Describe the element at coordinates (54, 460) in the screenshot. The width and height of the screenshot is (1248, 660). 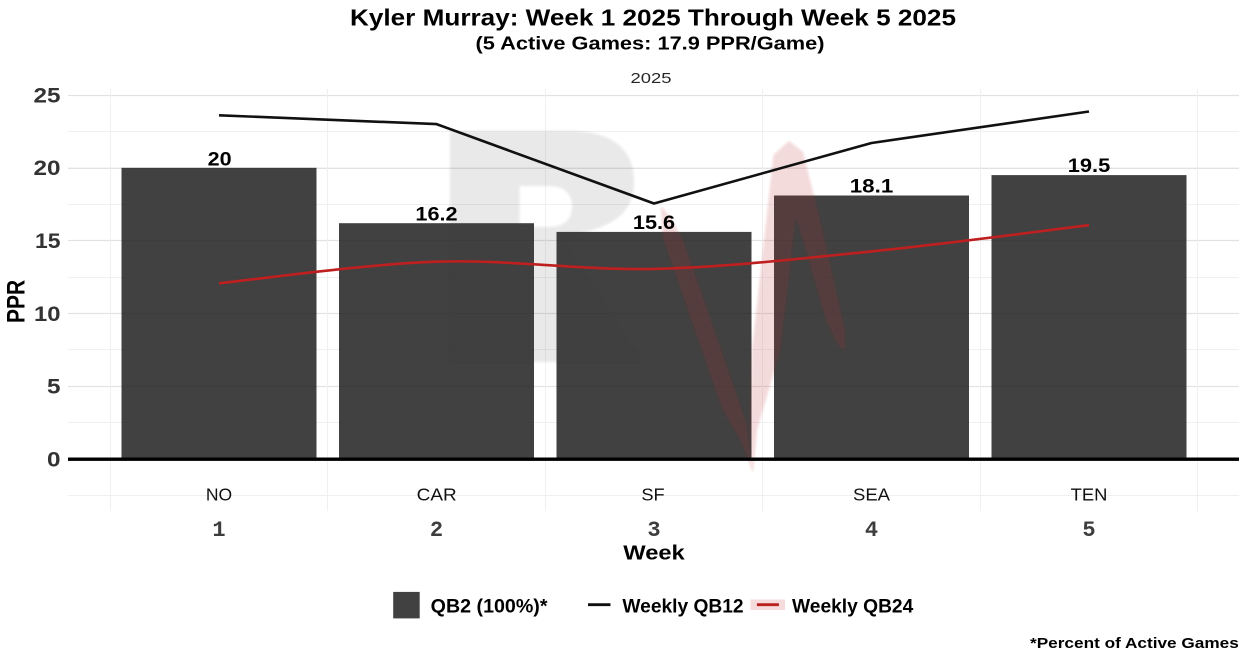
I see `svg-text: 0` at that location.